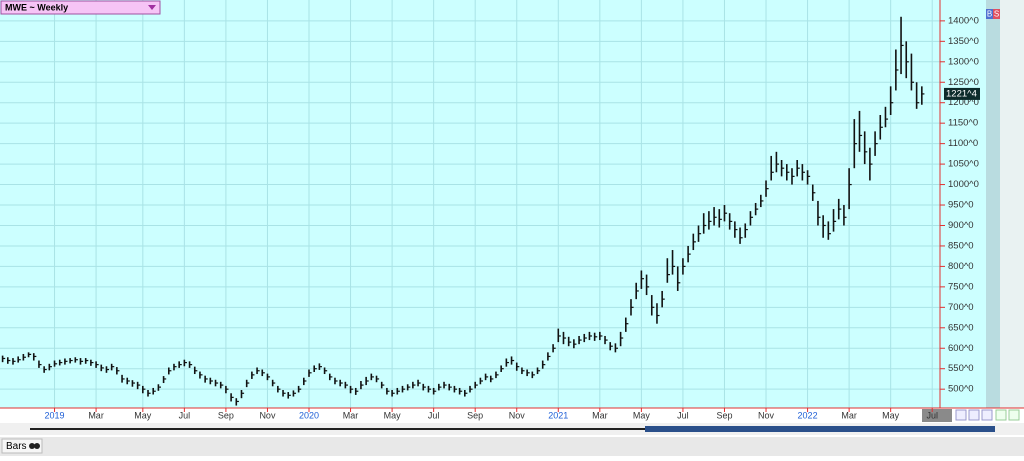 This screenshot has height=461, width=1024. What do you see at coordinates (963, 143) in the screenshot?
I see `y-tick-label: 1100^0` at bounding box center [963, 143].